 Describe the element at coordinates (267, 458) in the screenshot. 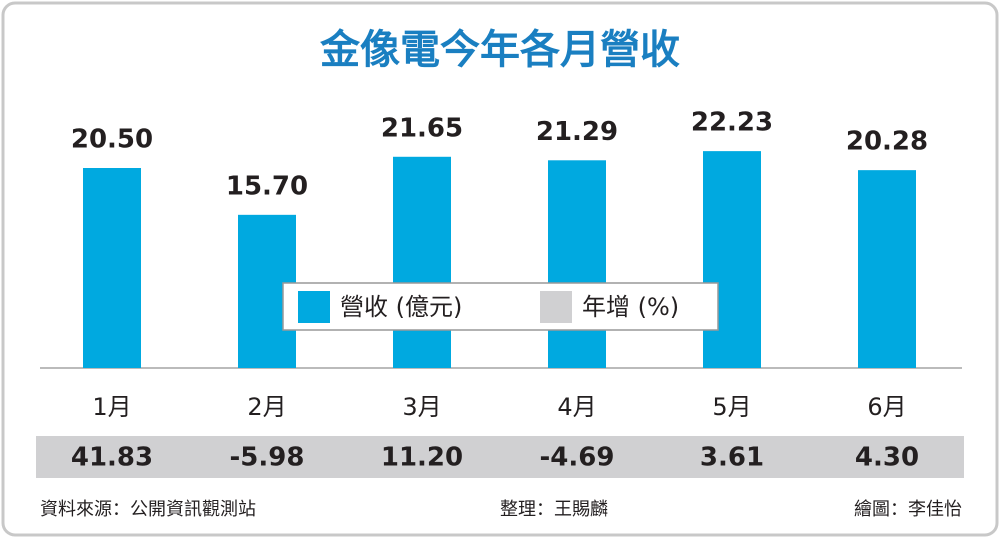

I see `growth-value: -5.98` at that location.